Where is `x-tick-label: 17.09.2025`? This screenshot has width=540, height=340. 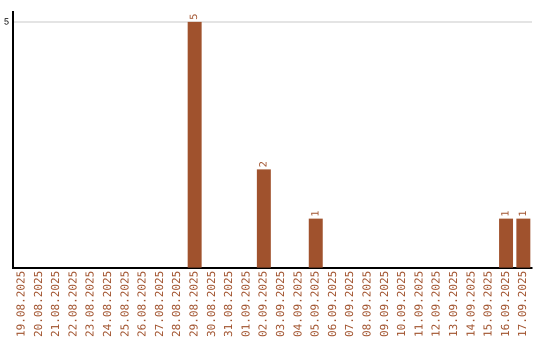 x-tick-label: 17.09.2025 is located at coordinates (523, 304).